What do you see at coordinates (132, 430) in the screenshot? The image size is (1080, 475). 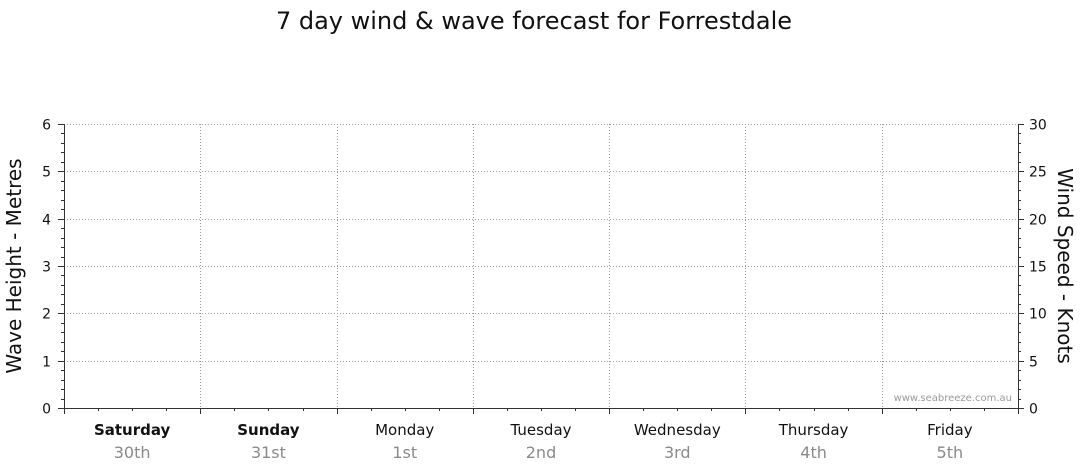 I see `day-label: Saturday` at bounding box center [132, 430].